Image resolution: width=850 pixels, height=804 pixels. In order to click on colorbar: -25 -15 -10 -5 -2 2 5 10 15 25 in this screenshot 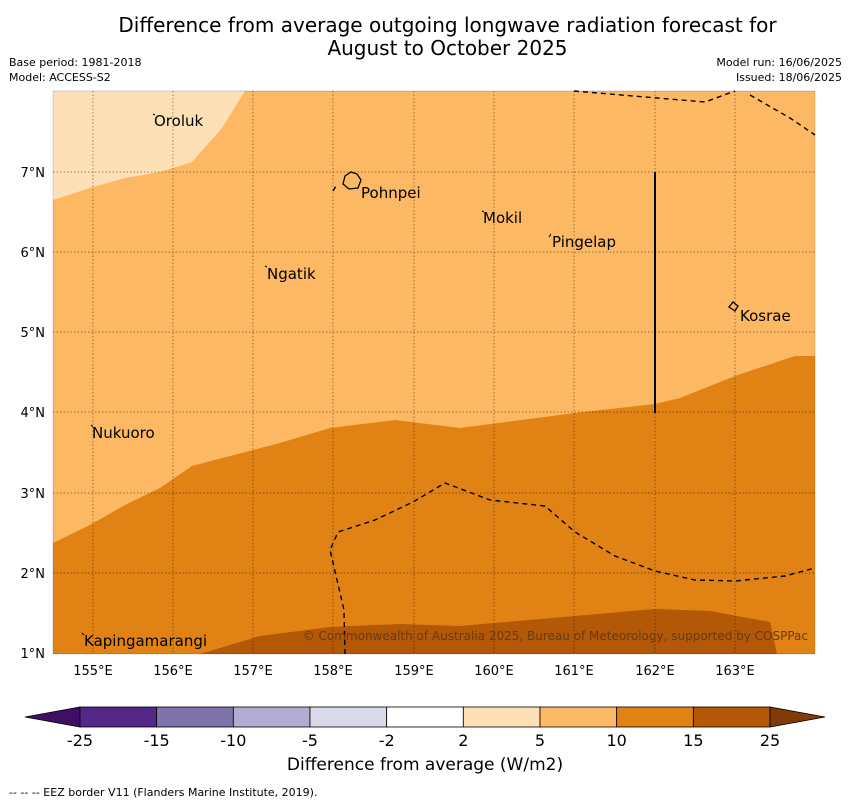, I will do `click(425, 728)`.